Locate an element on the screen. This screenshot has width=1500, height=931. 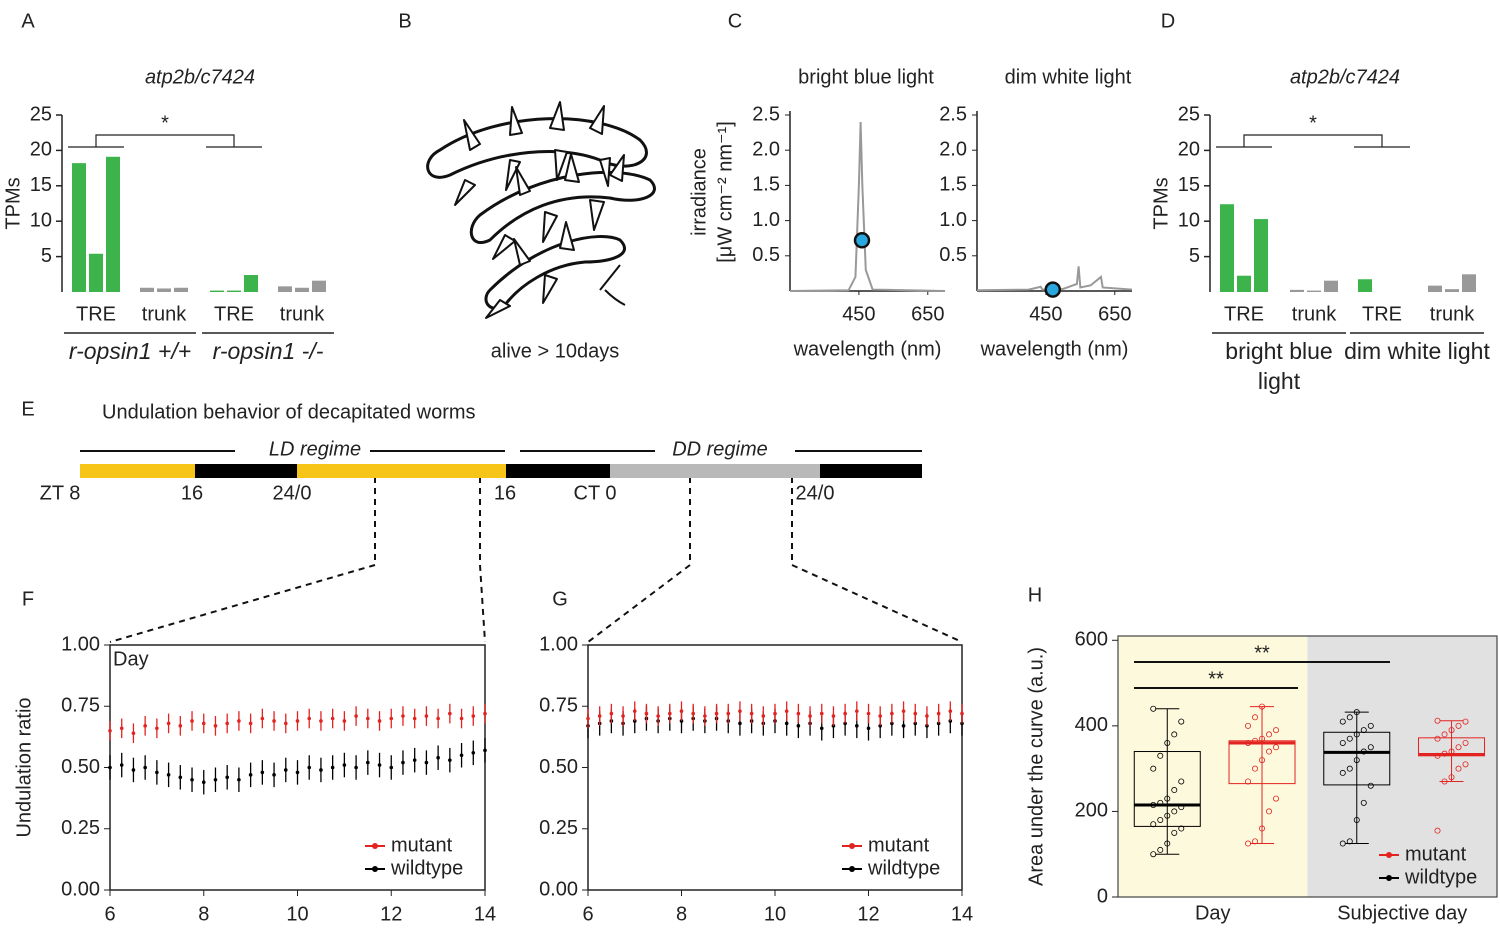
panel-letter: A is located at coordinates (28, 21).